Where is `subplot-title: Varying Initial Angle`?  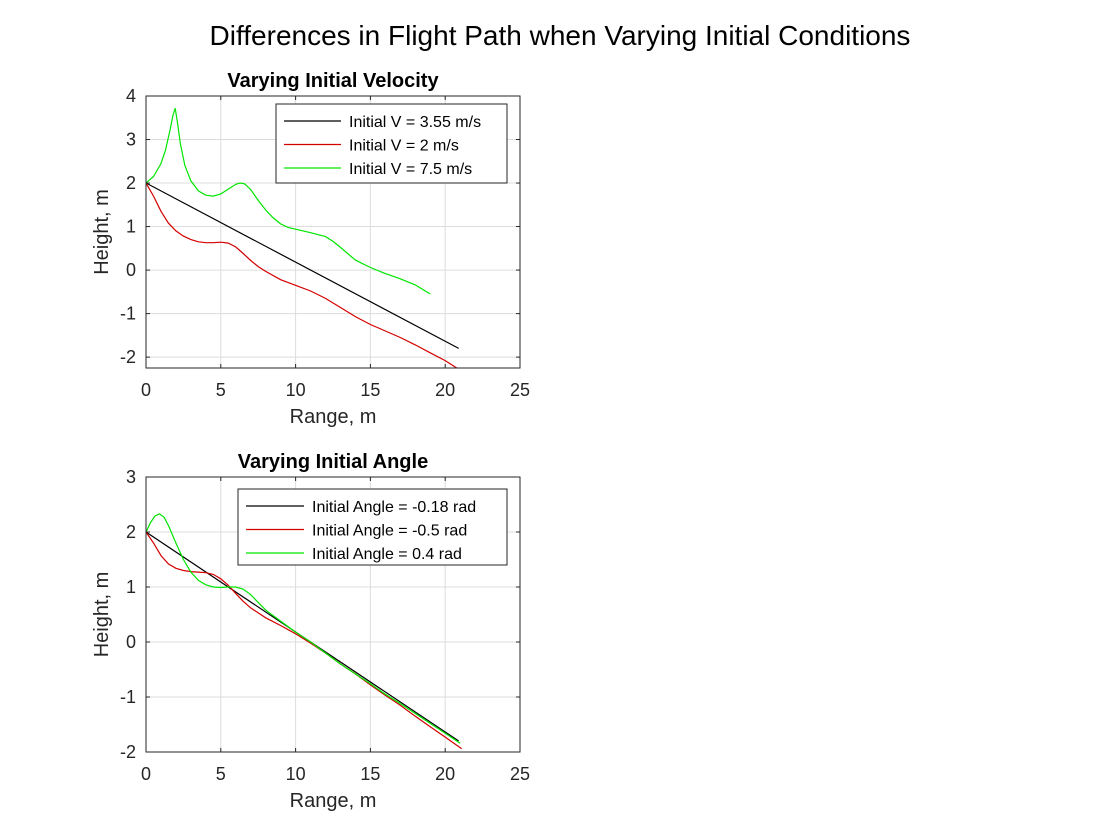 subplot-title: Varying Initial Angle is located at coordinates (333, 462).